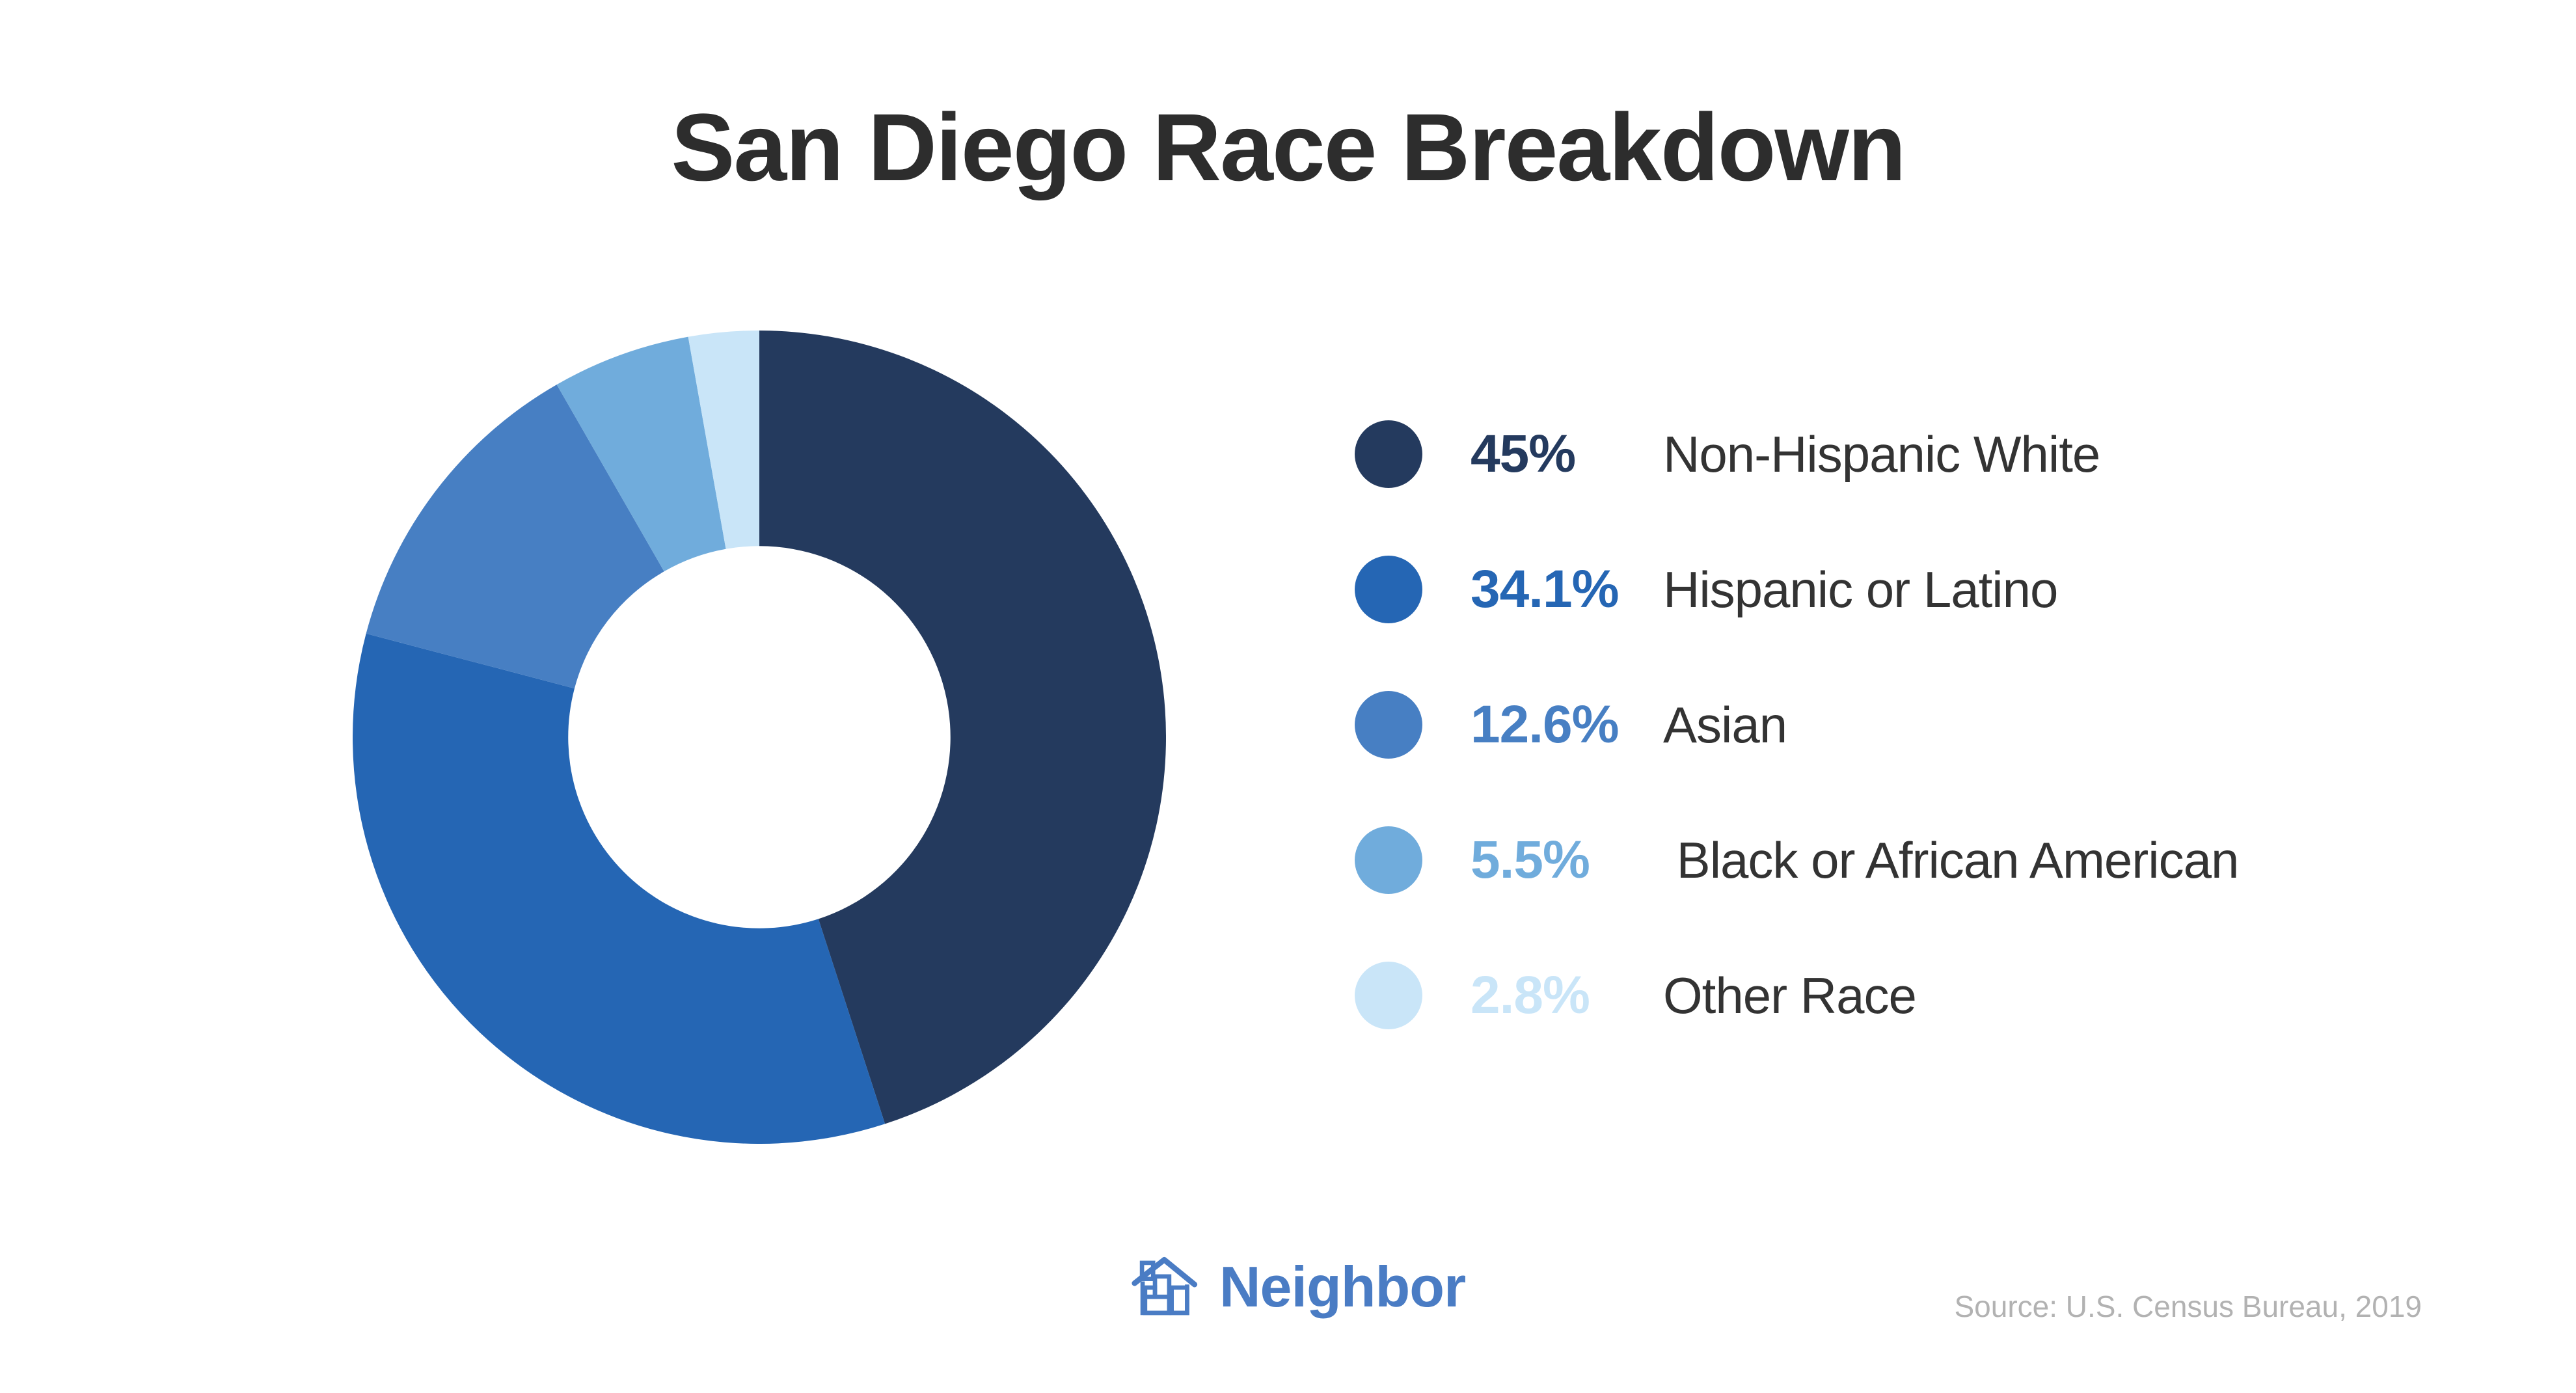 The height and width of the screenshot is (1393, 2576). Describe the element at coordinates (723, 440) in the screenshot. I see `donut-slice-other-race` at that location.